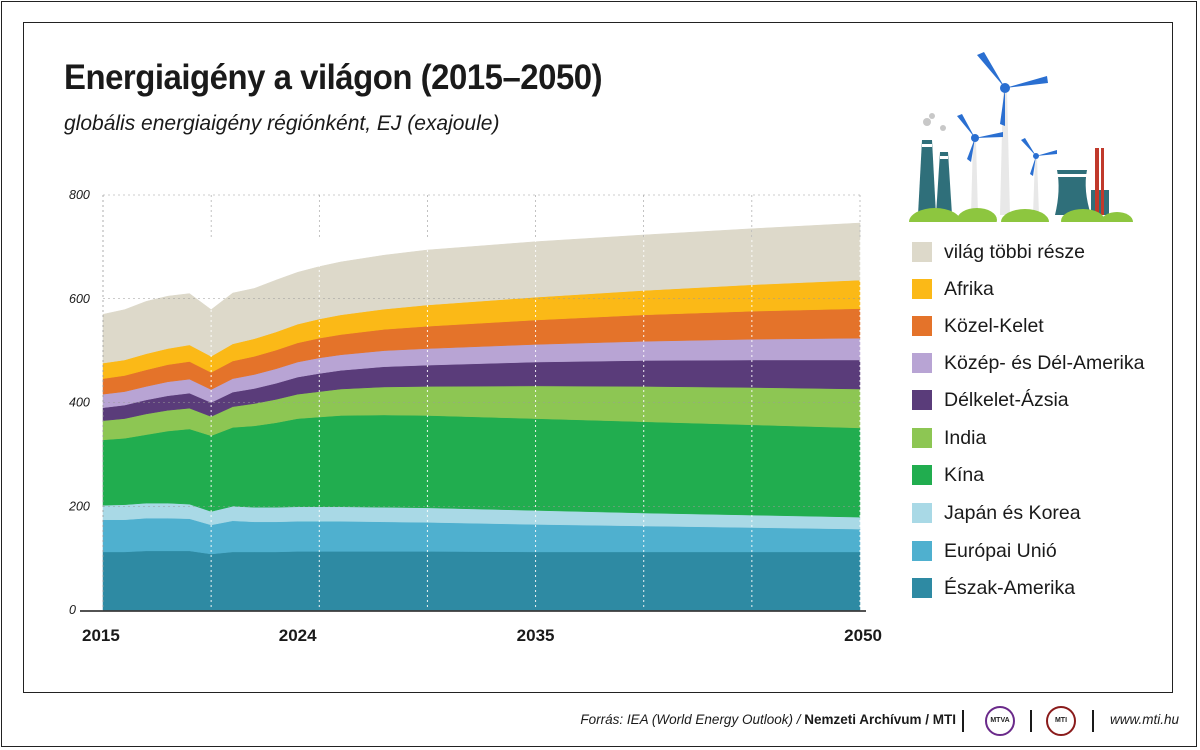  I want to click on mti-logo: MTI, so click(1061, 721).